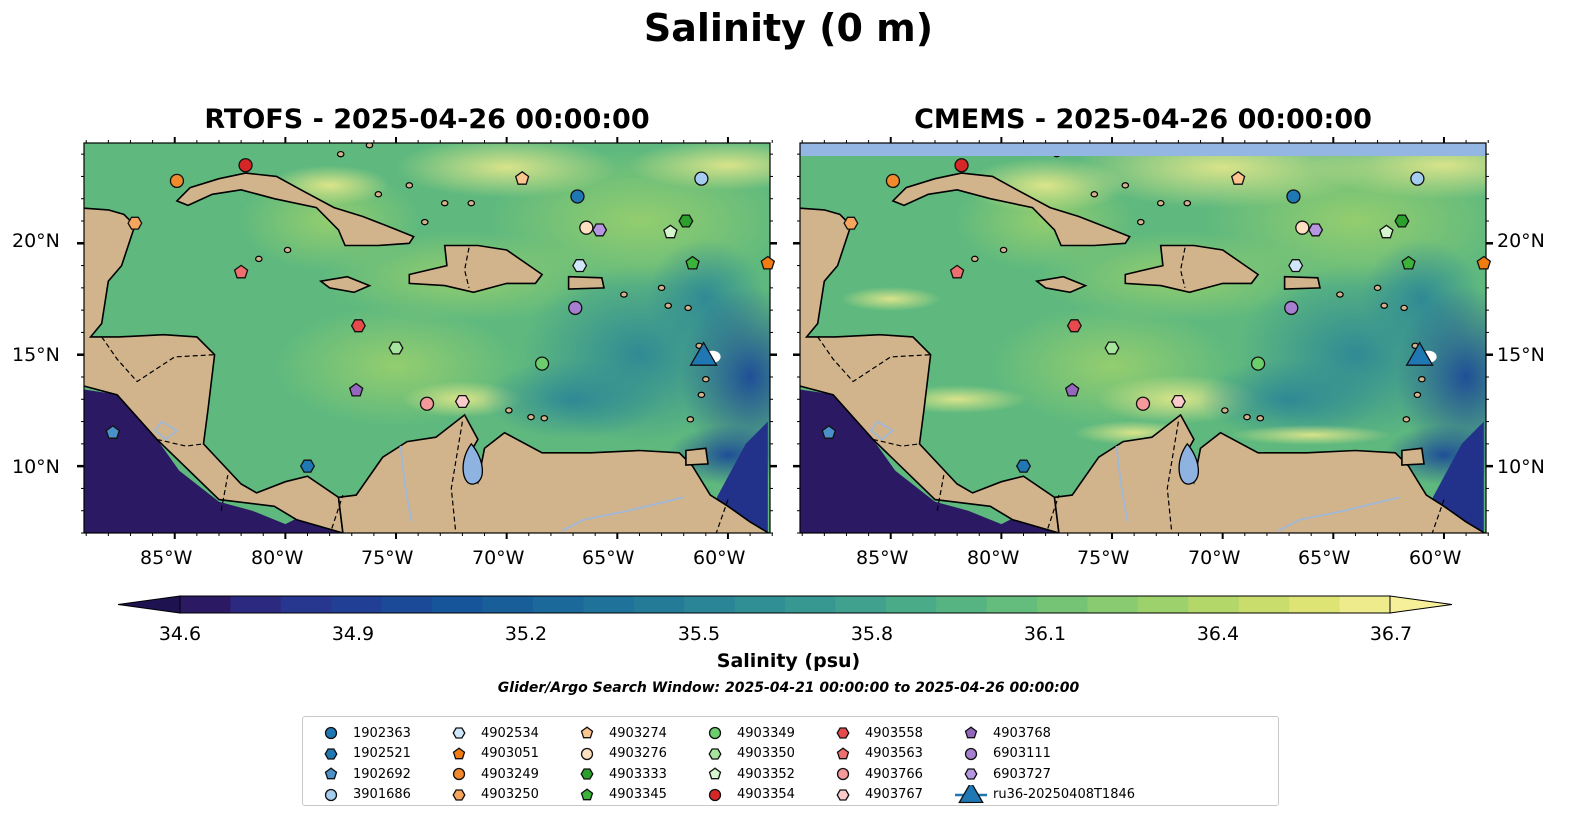 Image resolution: width=1577 pixels, height=827 pixels. Describe the element at coordinates (638, 733) in the screenshot. I see `legend-label: 4903274` at that location.